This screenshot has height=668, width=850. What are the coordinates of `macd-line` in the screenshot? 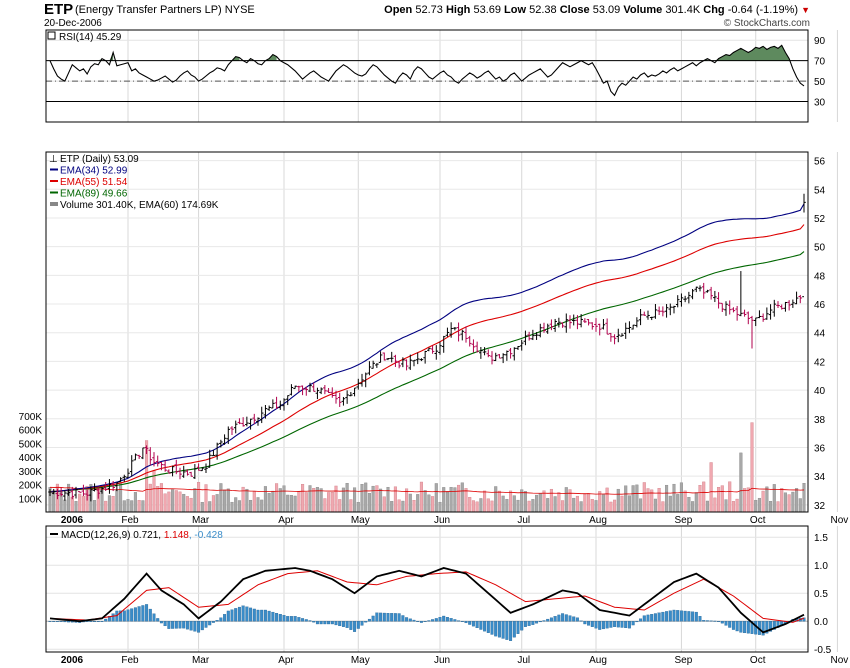 It's located at (427, 600).